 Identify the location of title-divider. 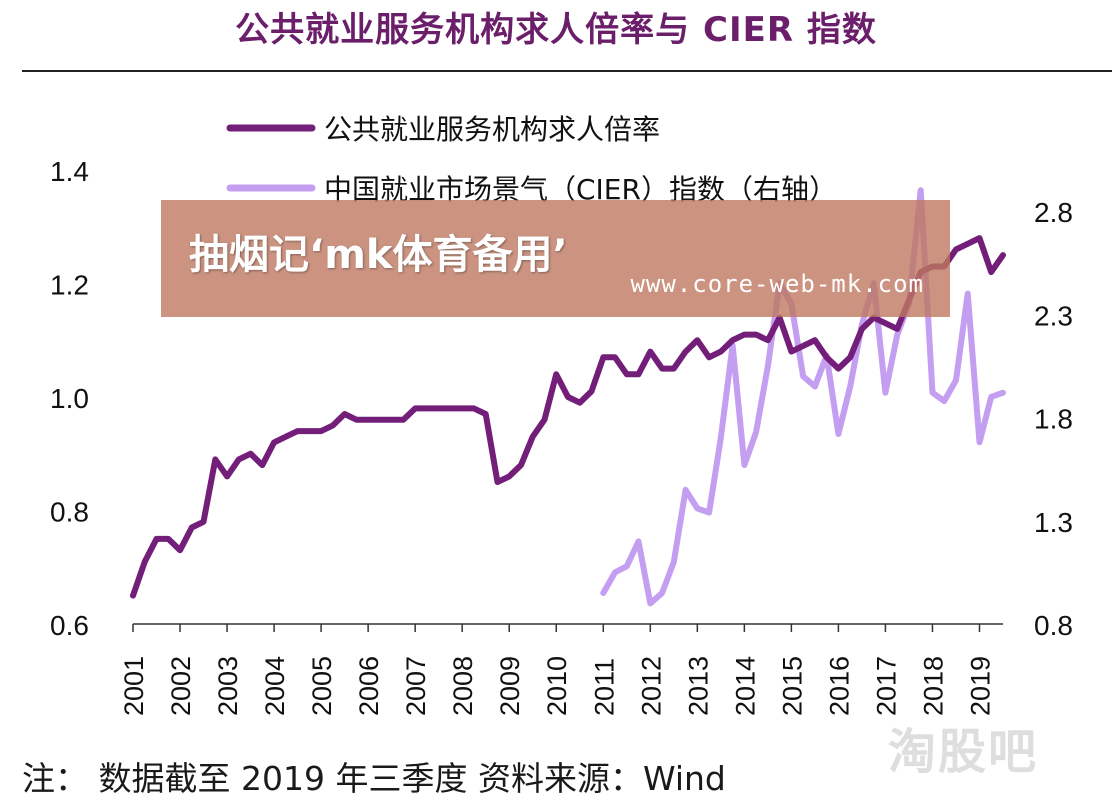
(567, 71).